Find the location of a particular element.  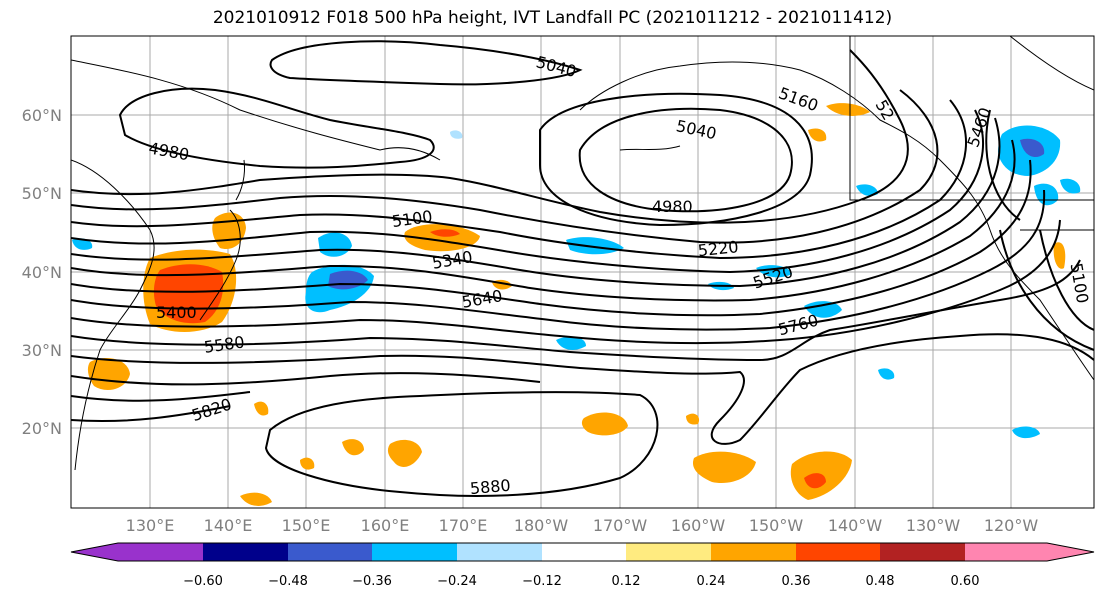

colorbar-tick-label: 0.36 is located at coordinates (796, 581).